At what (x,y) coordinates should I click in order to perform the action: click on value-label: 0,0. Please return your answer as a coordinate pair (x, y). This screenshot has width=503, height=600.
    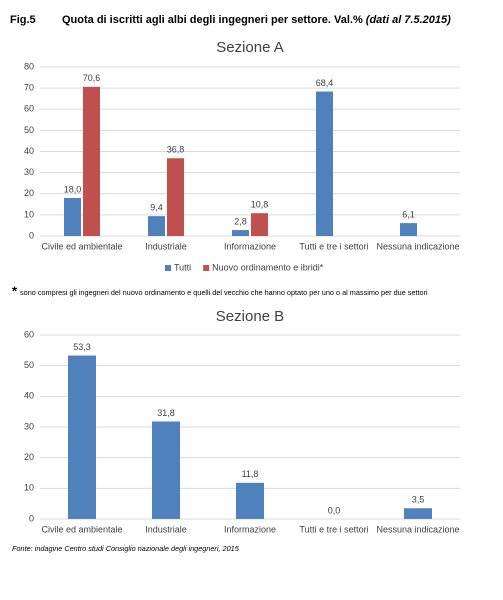
    Looking at the image, I should click on (334, 510).